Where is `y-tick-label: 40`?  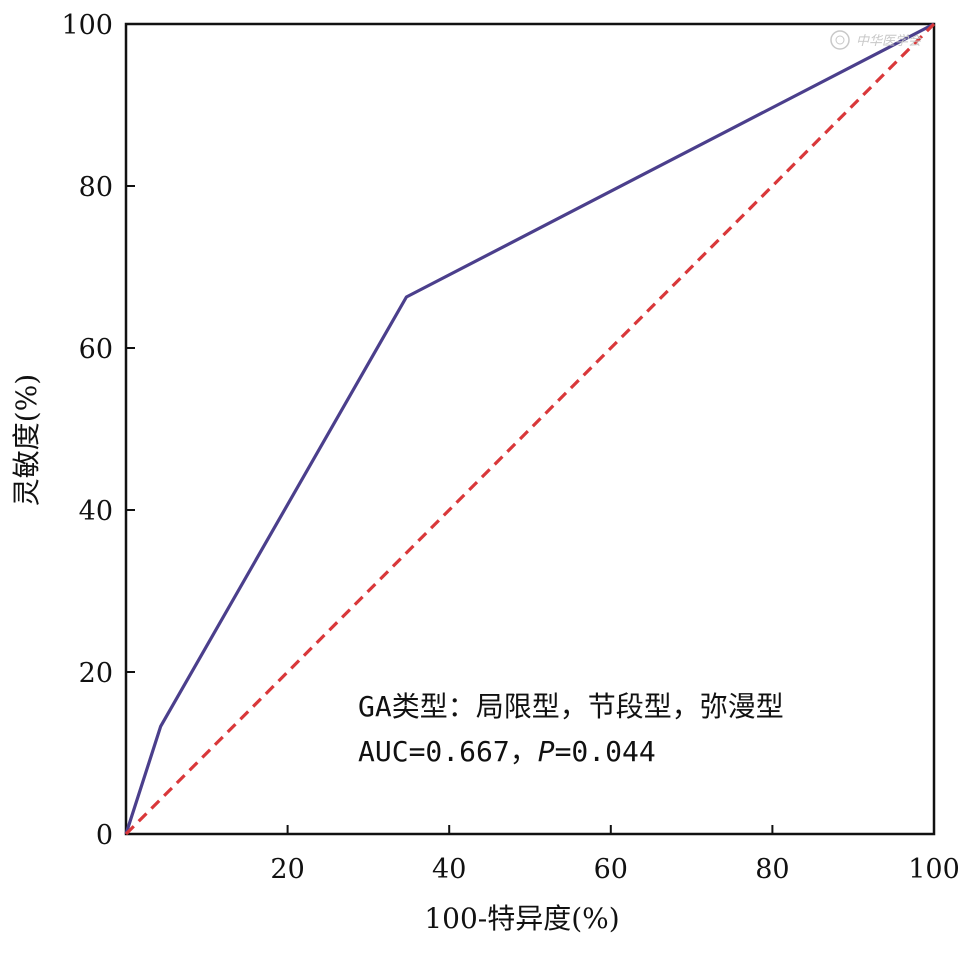 y-tick-label: 40 is located at coordinates (96, 511).